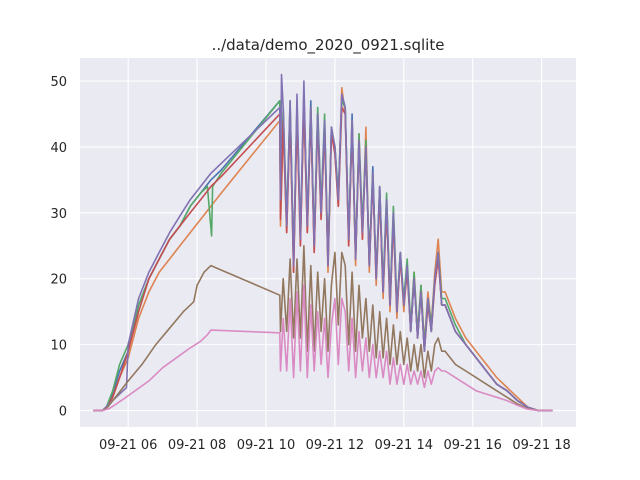 This screenshot has height=480, width=640. Describe the element at coordinates (541, 445) in the screenshot. I see `x-tick-label-6: 09-21 18` at that location.